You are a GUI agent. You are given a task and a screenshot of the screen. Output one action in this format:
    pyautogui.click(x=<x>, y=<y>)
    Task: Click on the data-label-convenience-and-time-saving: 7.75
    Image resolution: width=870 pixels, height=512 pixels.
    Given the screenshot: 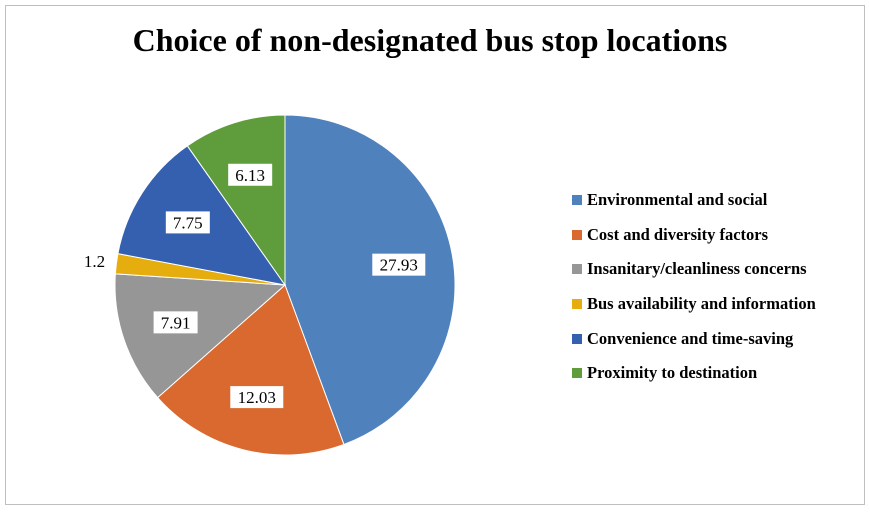 What is the action you would take?
    pyautogui.click(x=188, y=222)
    